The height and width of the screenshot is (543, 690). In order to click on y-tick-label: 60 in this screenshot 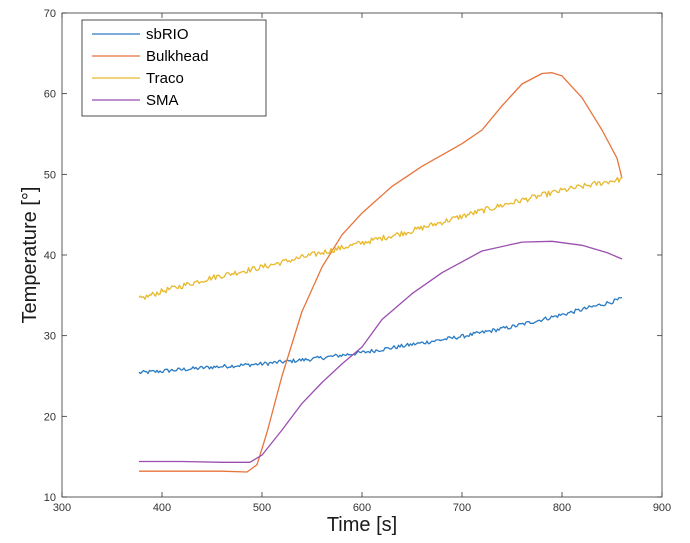, I will do `click(50, 95)`.